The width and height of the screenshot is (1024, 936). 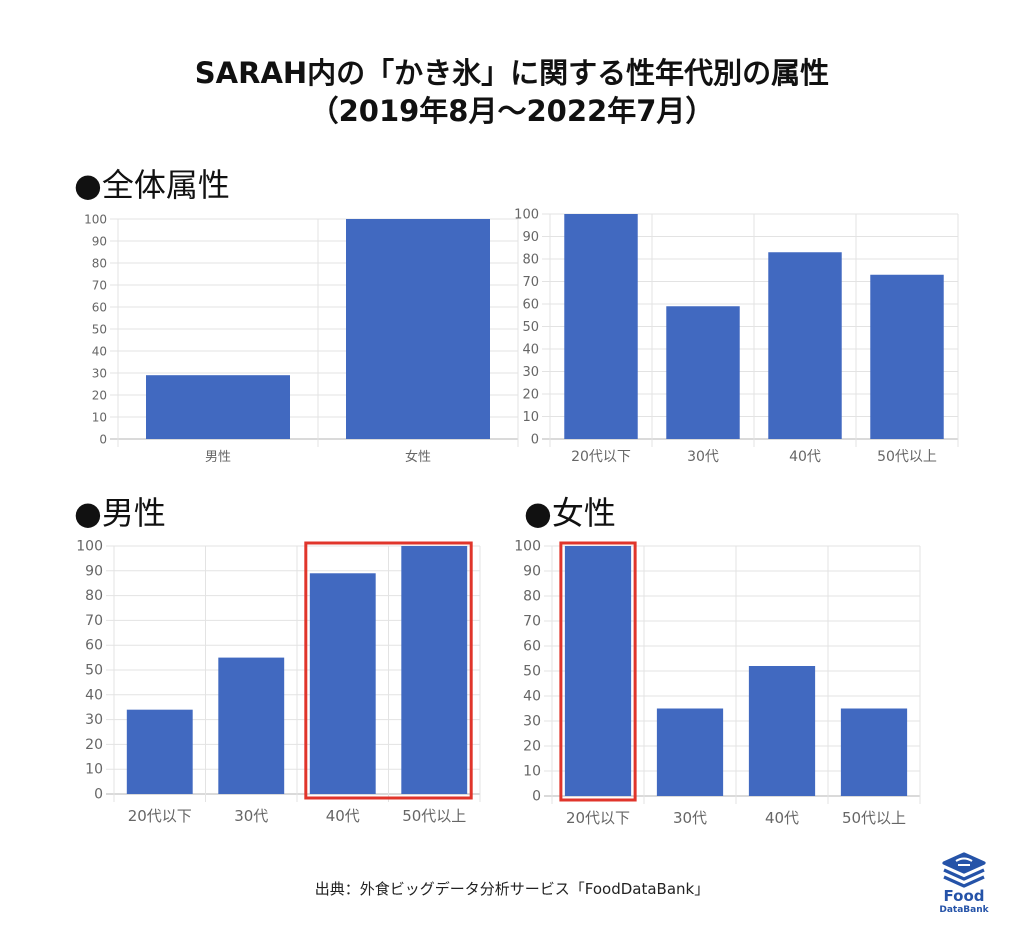 I want to click on section-heading-male: ●男性, so click(x=120, y=513).